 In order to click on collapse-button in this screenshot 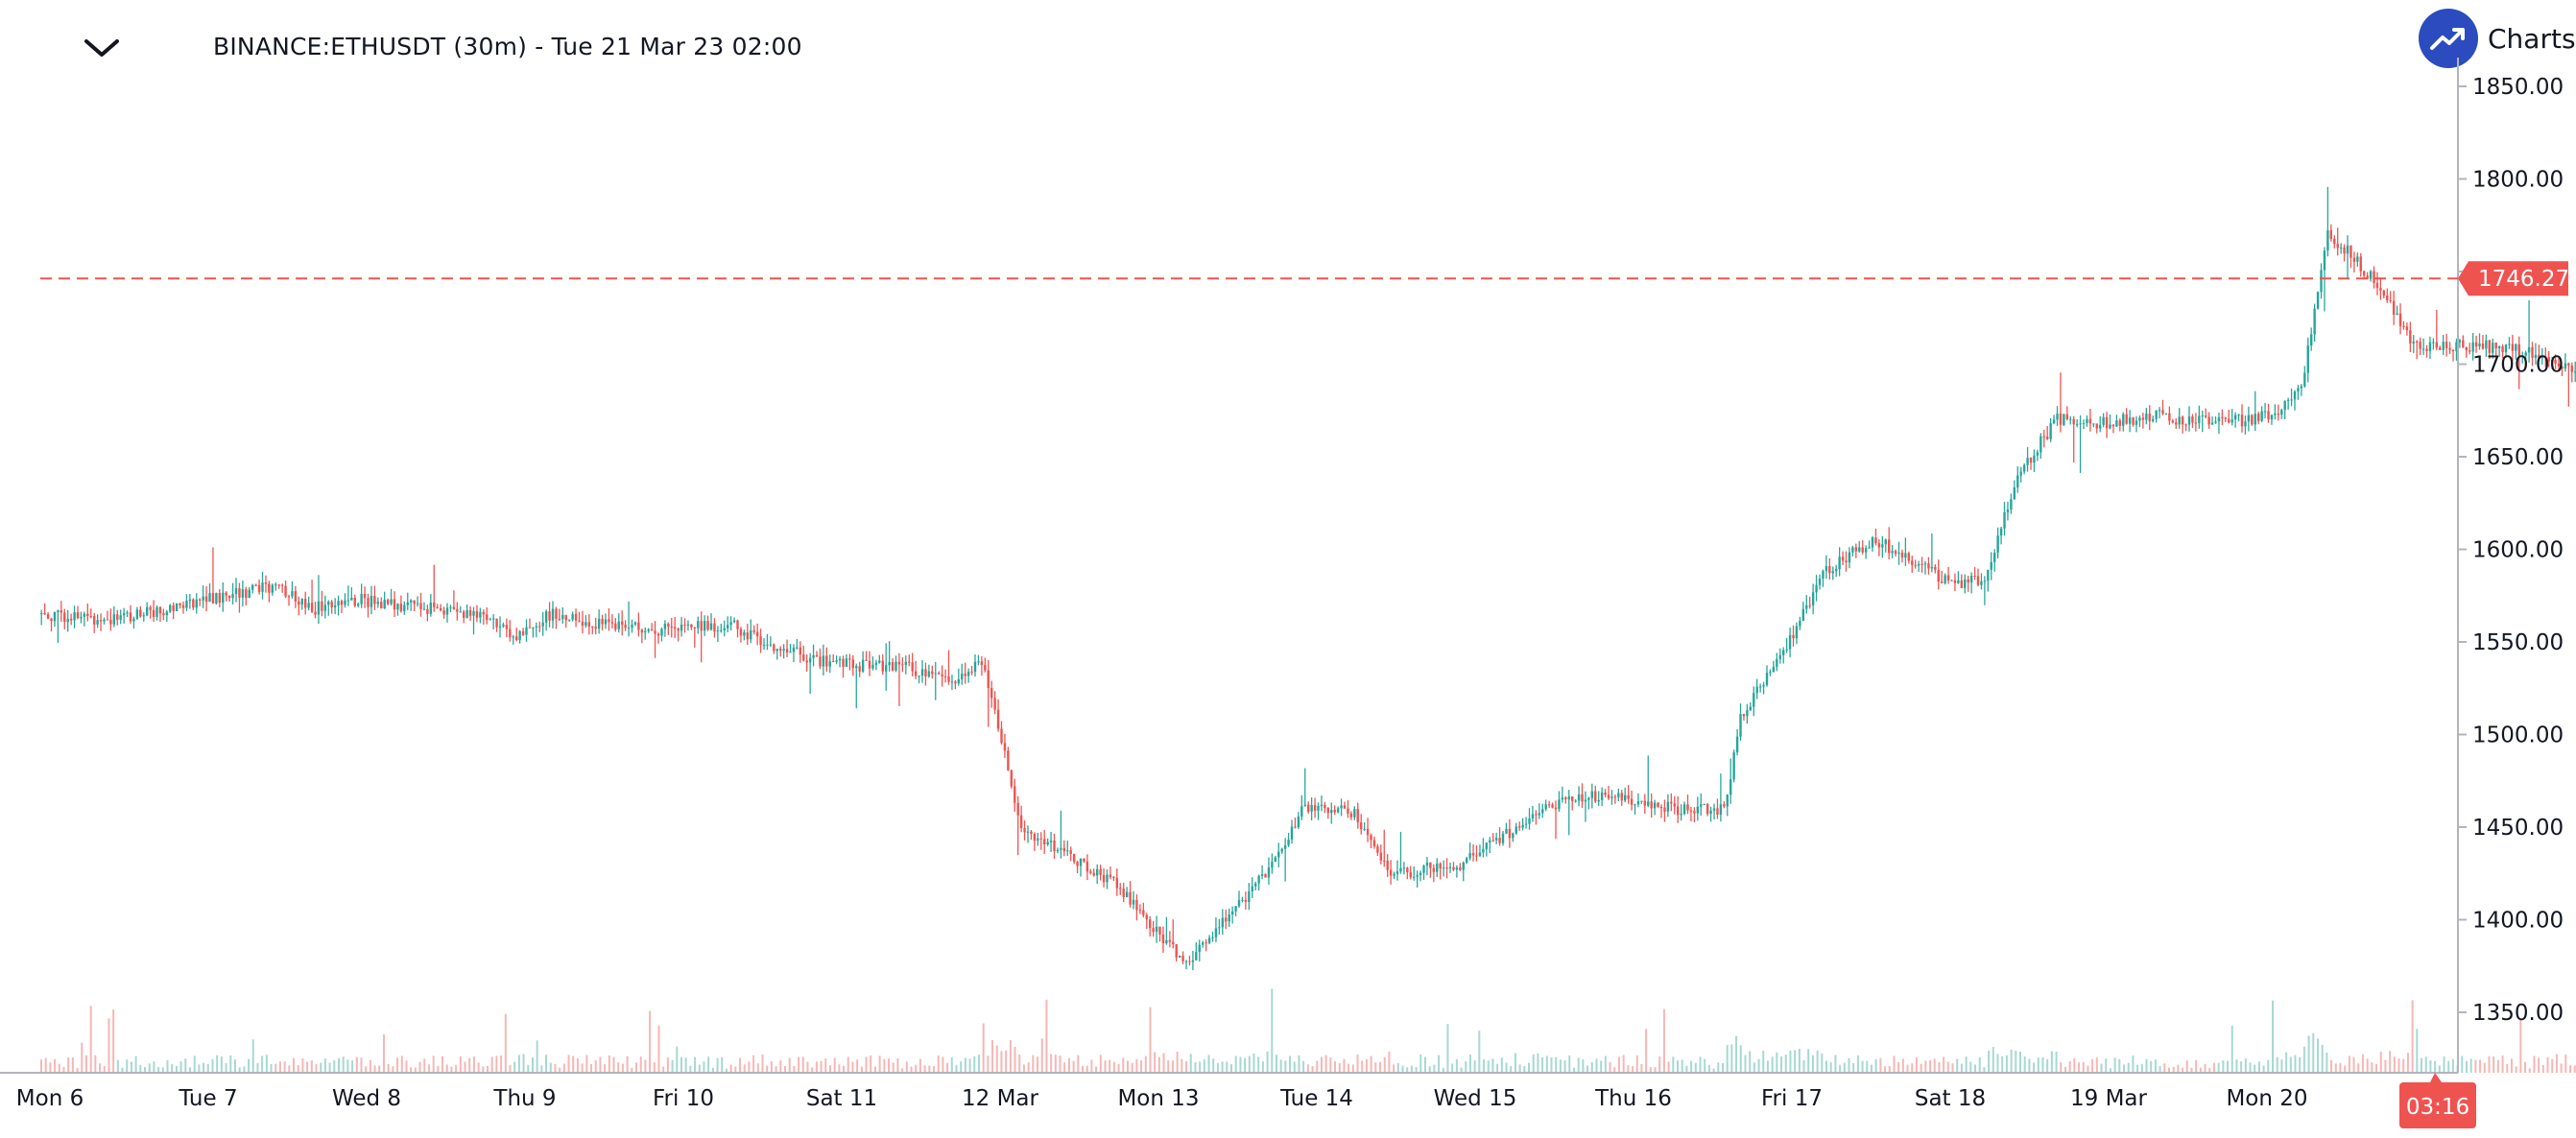, I will do `click(102, 48)`.